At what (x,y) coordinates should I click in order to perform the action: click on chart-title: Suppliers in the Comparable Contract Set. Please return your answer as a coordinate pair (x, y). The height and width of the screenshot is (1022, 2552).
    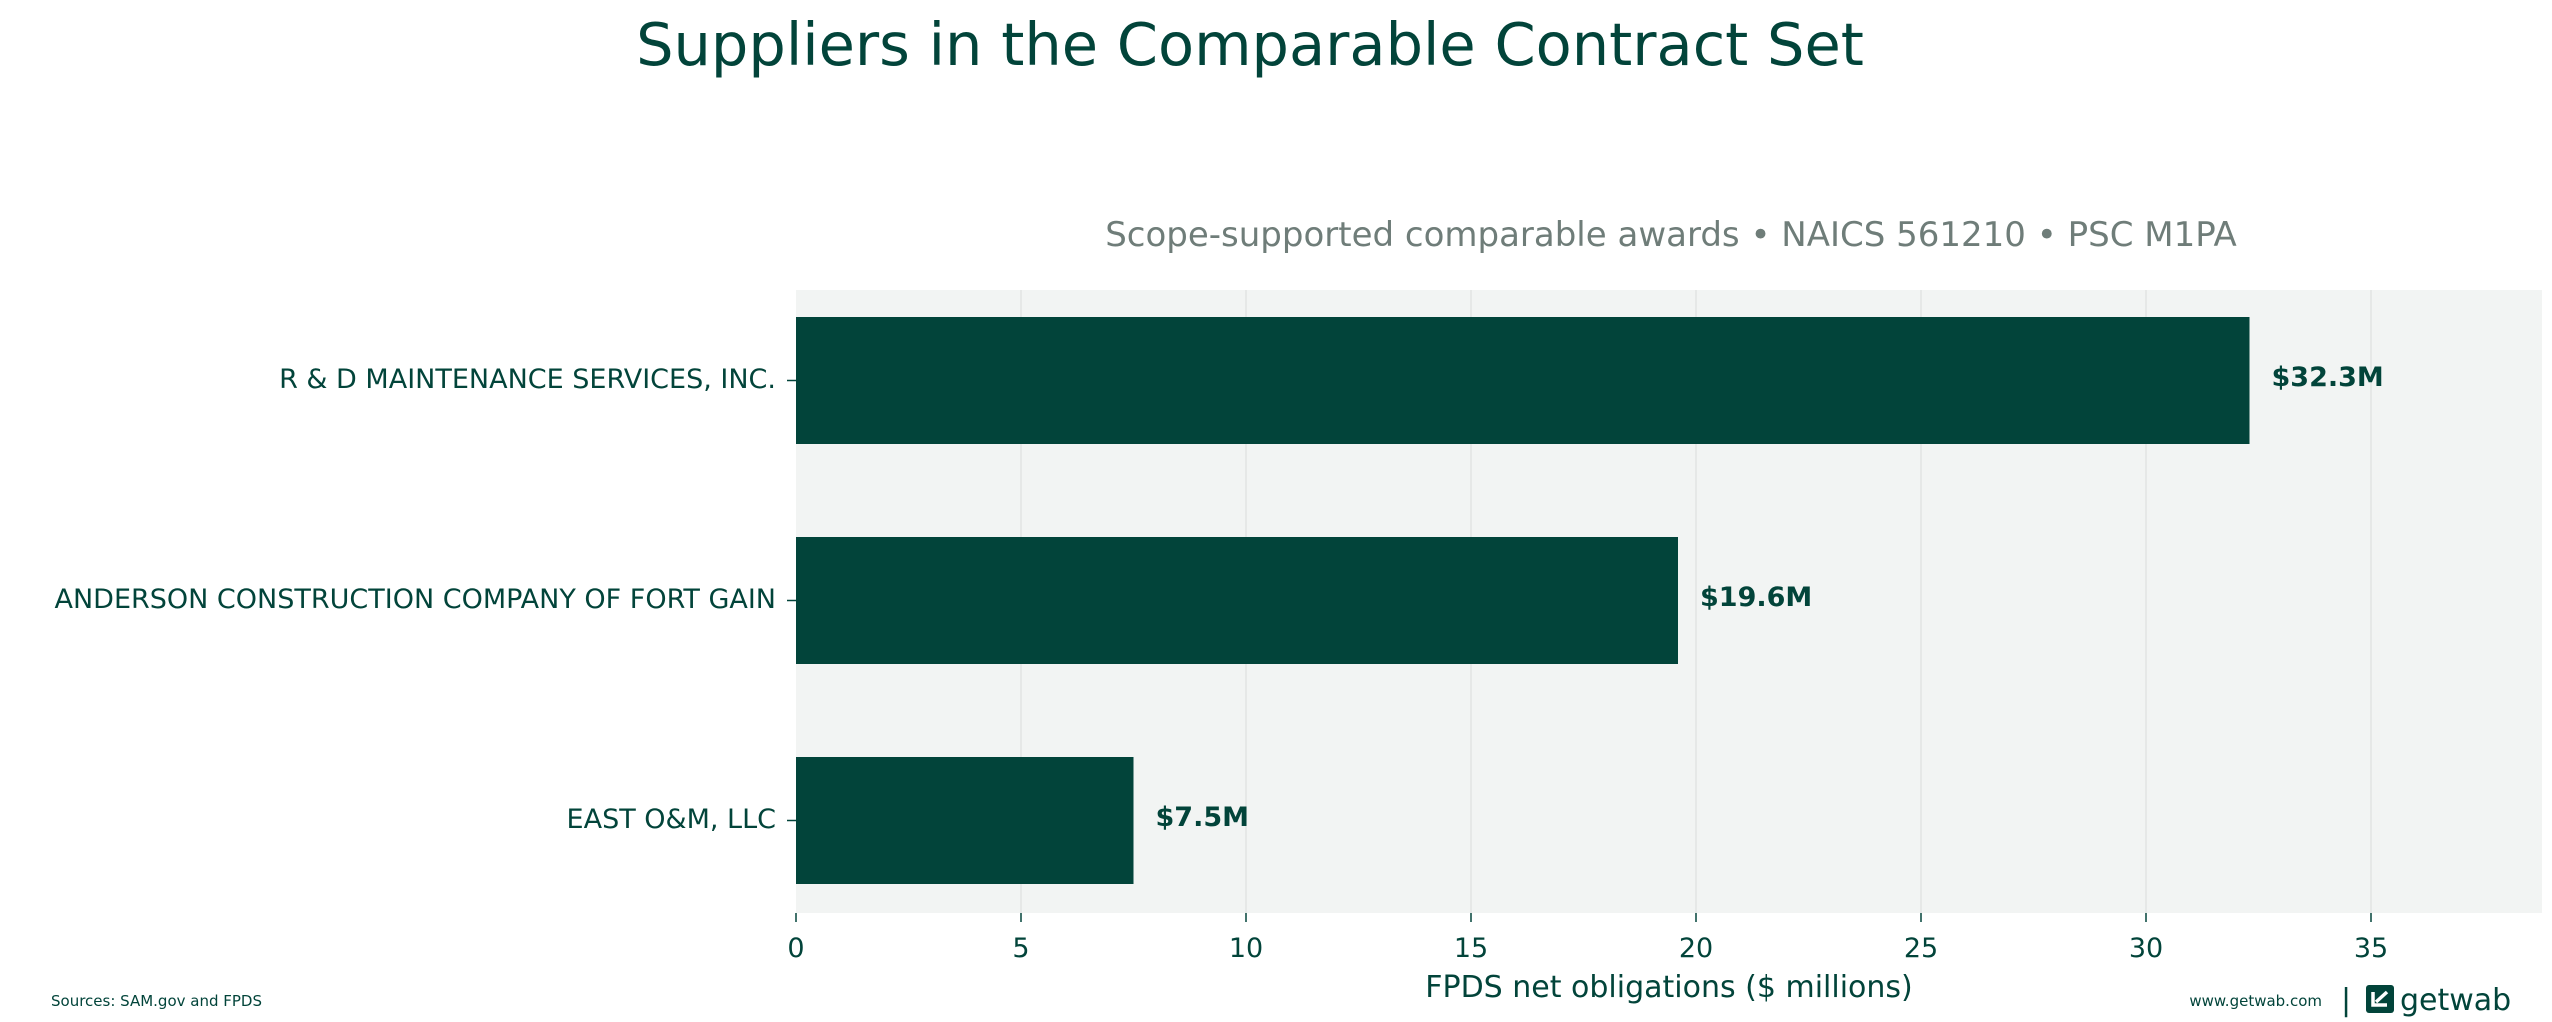
    Looking at the image, I should click on (1250, 44).